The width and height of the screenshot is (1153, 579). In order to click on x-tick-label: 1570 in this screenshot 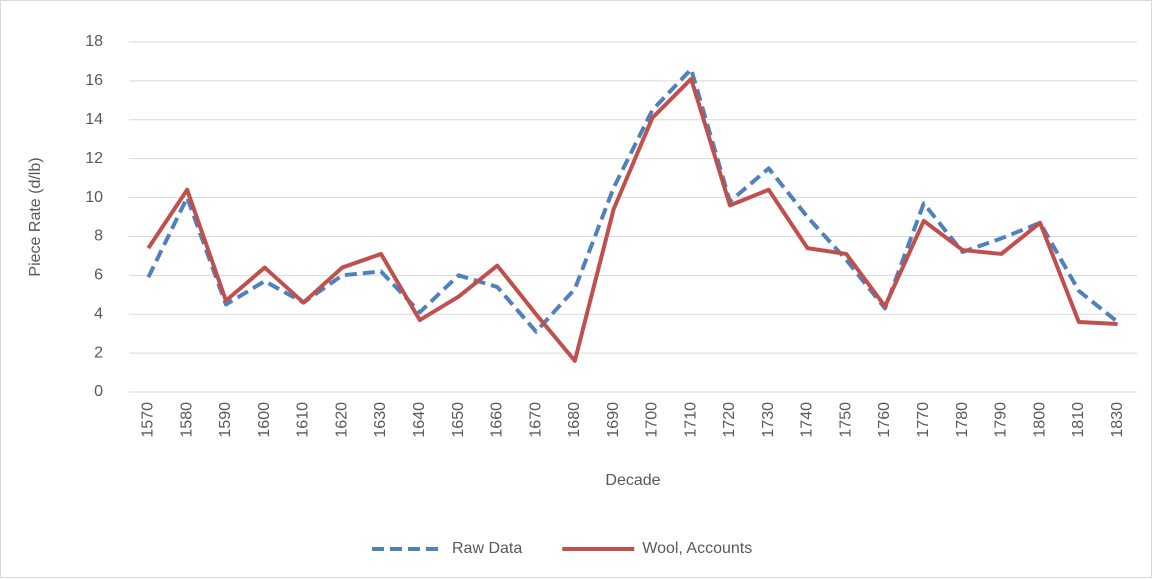, I will do `click(148, 420)`.